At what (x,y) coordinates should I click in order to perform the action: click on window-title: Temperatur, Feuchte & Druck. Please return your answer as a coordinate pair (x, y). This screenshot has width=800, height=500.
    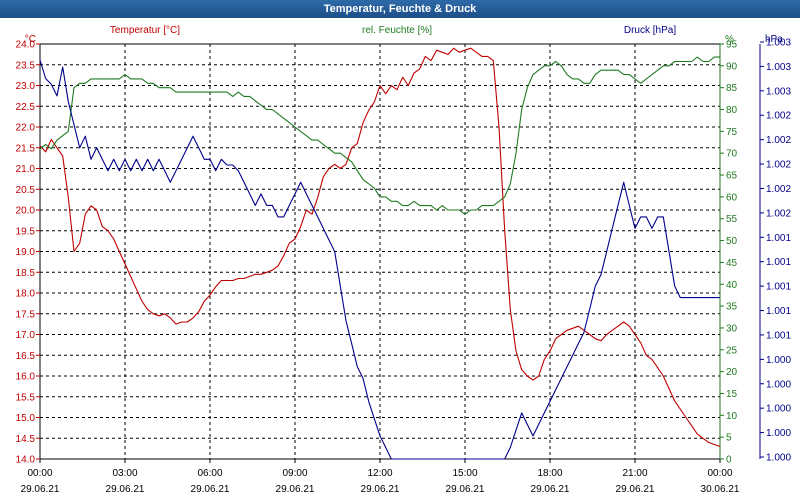
    Looking at the image, I should click on (400, 9).